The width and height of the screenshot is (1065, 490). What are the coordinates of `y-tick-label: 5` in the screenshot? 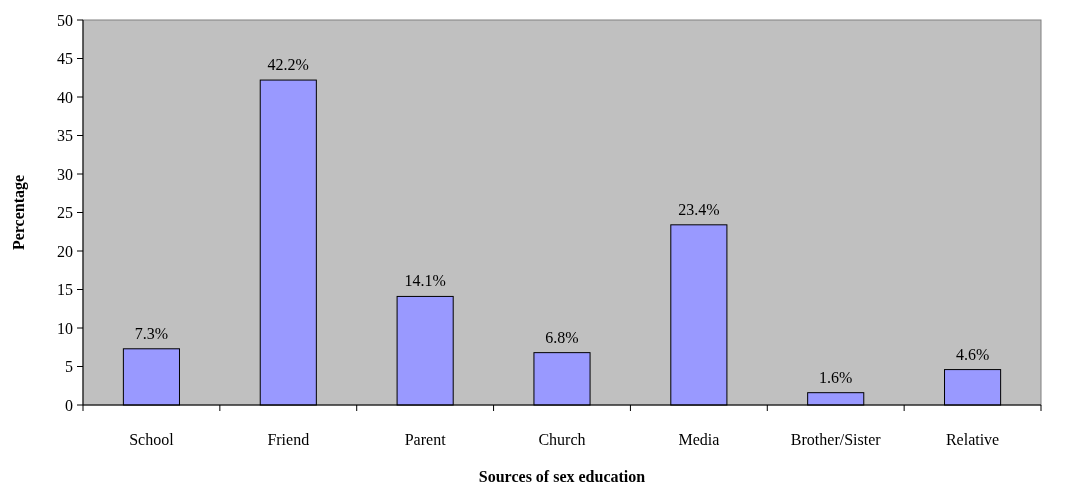 It's located at (69, 367).